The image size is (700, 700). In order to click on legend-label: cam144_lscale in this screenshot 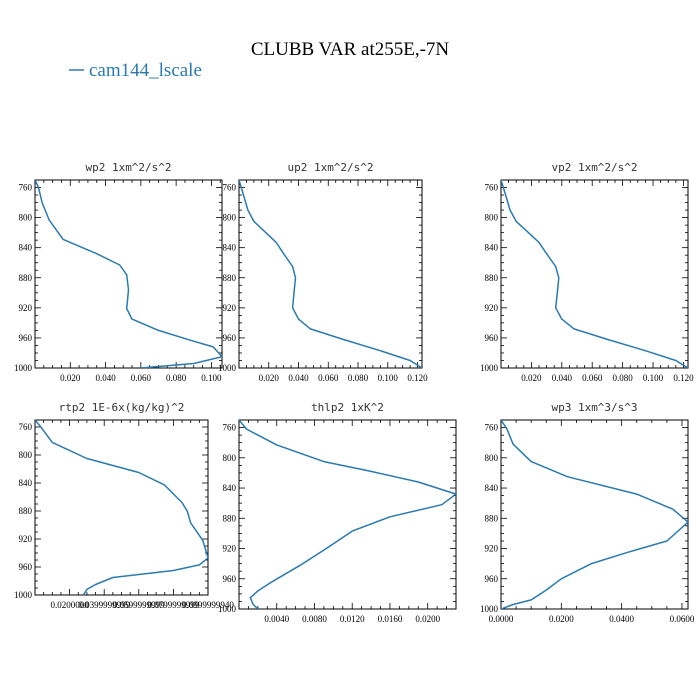, I will do `click(145, 70)`.